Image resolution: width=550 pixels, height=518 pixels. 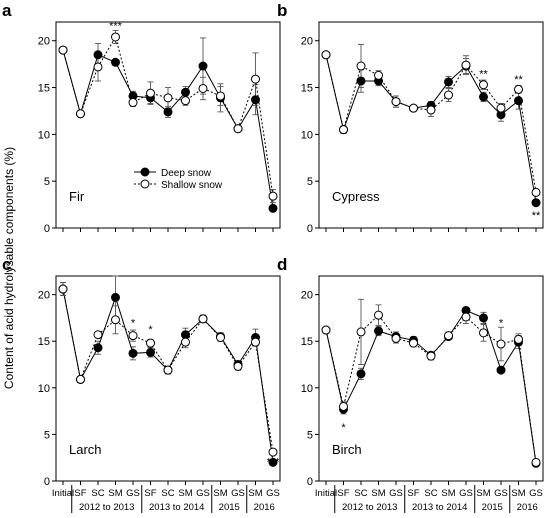 What do you see at coordinates (63, 493) in the screenshot?
I see `x-tick-label: Initial` at bounding box center [63, 493].